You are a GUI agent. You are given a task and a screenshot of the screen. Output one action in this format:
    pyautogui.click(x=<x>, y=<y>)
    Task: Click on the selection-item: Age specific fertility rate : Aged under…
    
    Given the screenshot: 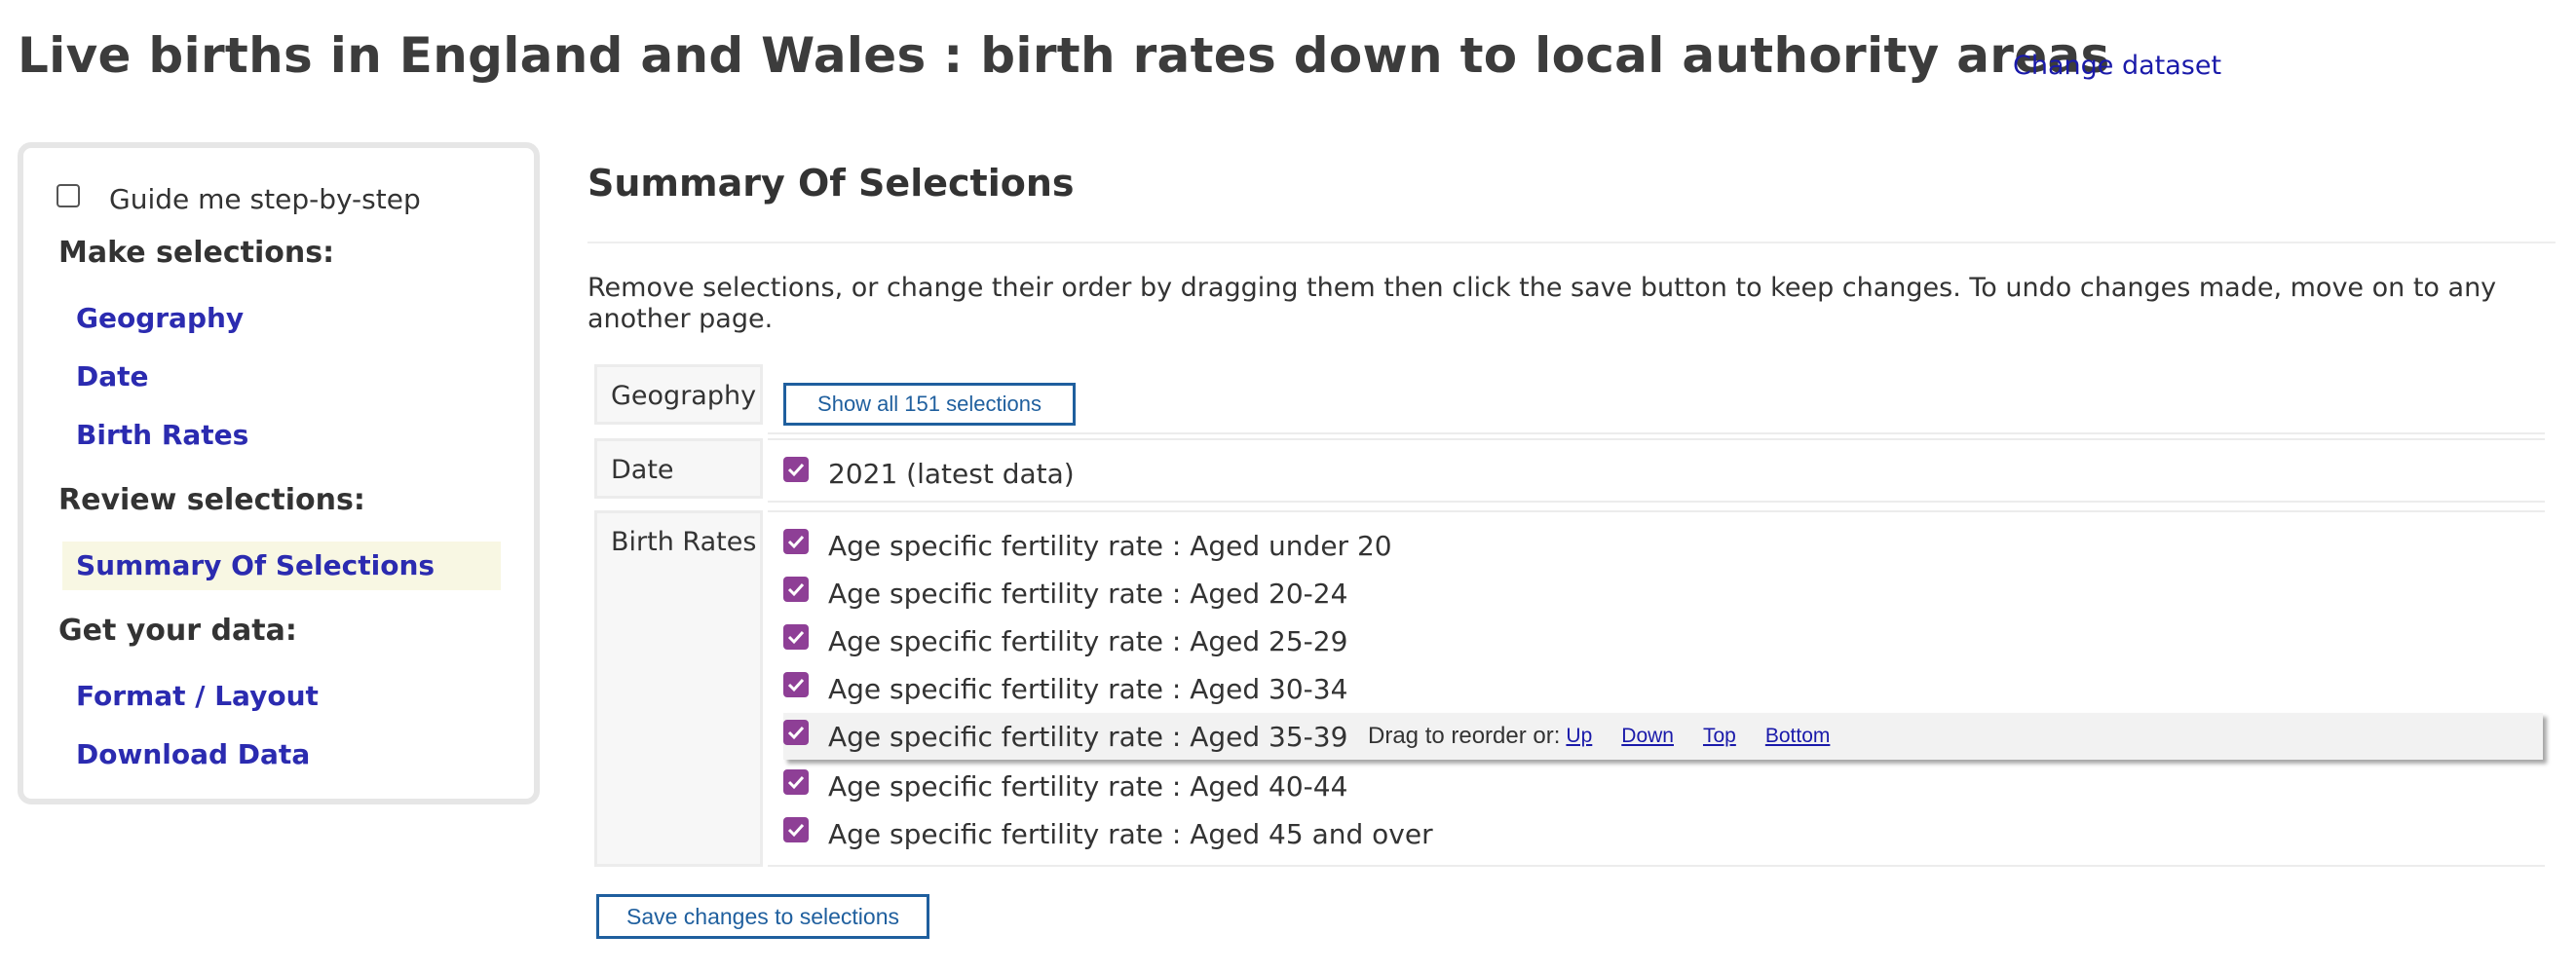 What is the action you would take?
    pyautogui.click(x=1087, y=545)
    